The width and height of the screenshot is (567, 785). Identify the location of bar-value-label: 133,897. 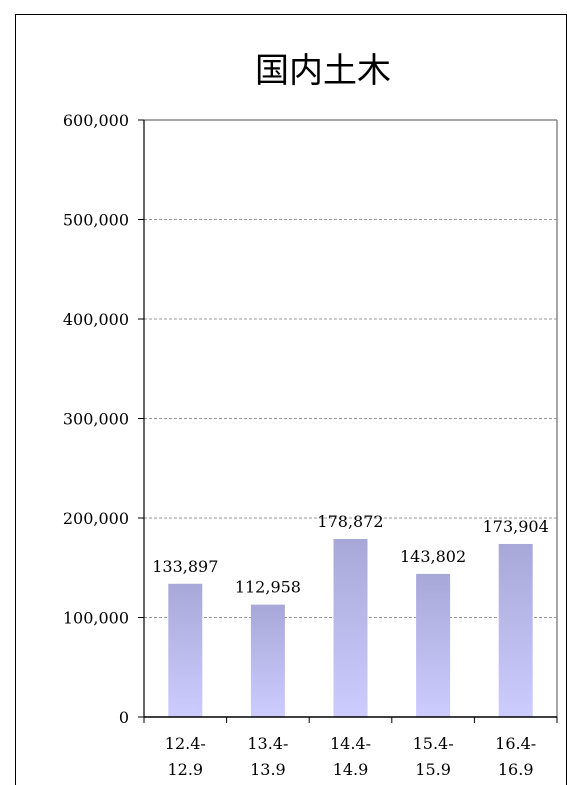
(185, 566).